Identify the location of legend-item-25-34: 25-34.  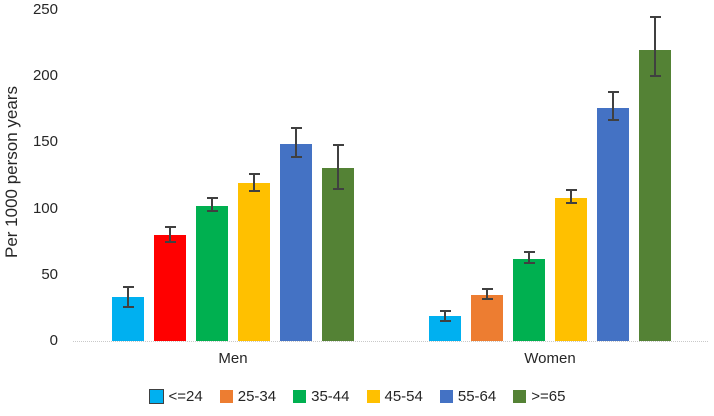
(248, 396).